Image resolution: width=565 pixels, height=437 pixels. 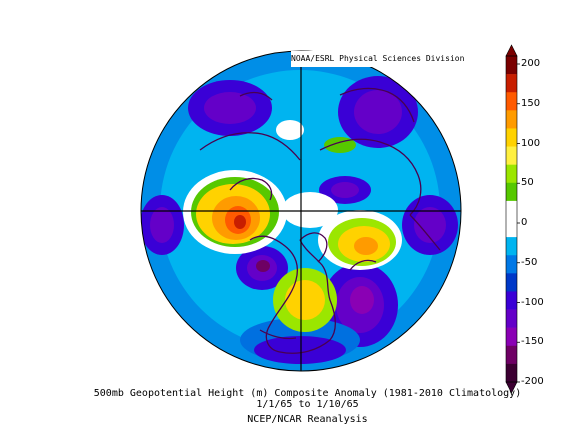 What do you see at coordinates (305, 300) in the screenshot?
I see `positive-anomaly-us-core` at bounding box center [305, 300].